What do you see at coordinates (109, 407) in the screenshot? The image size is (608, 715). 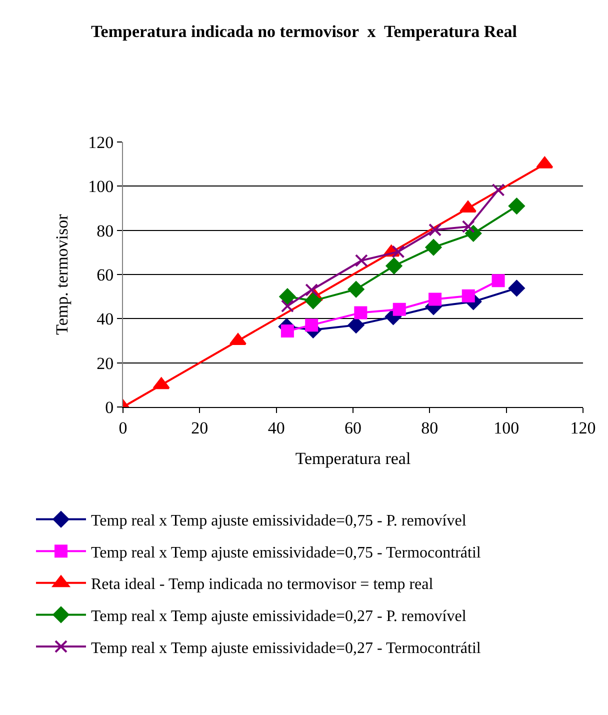 I see `y-tick-label: 0` at bounding box center [109, 407].